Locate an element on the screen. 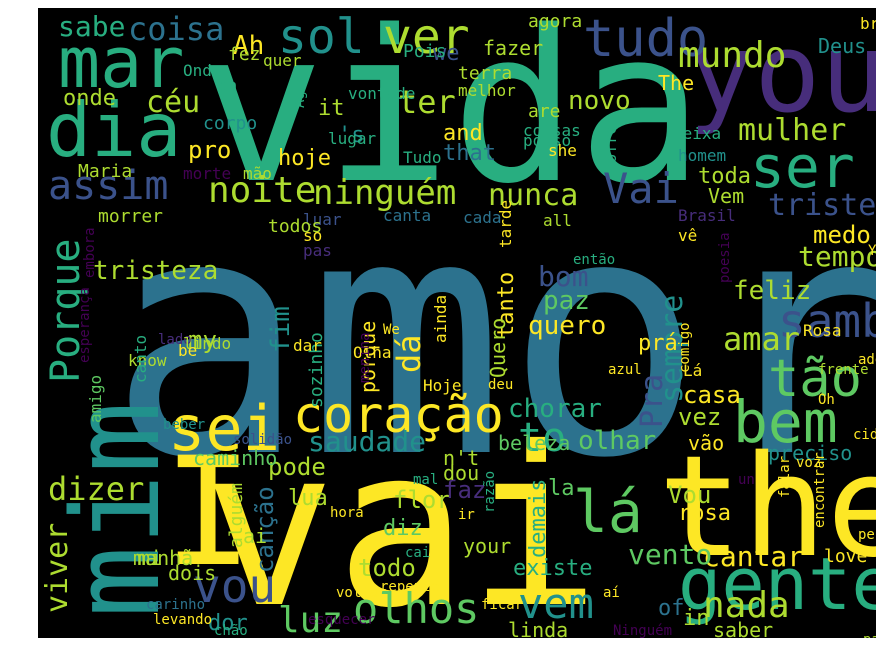  word-gente: gente is located at coordinates (777, 584).